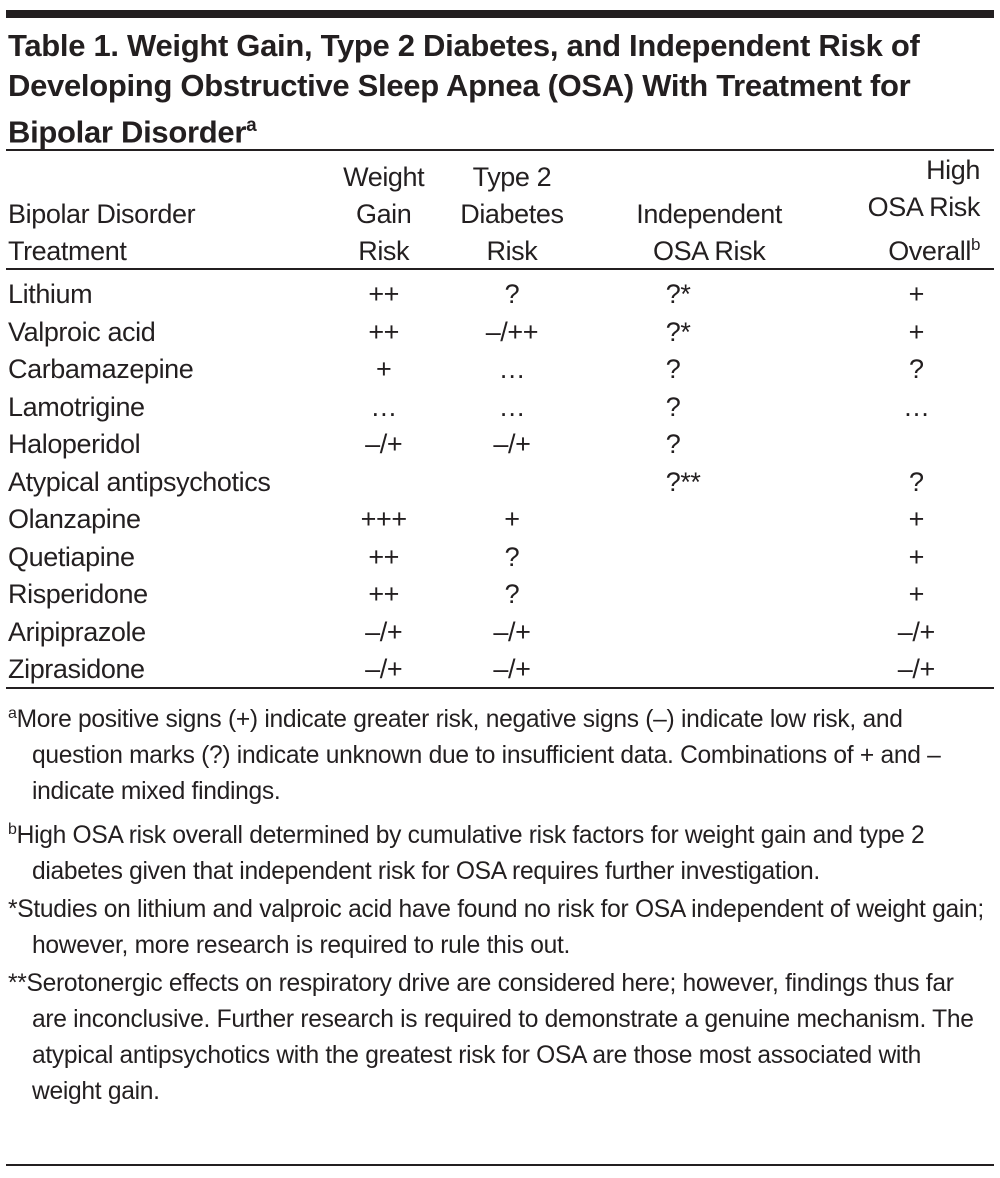  I want to click on table-row: Ziprasidone –/+ –/+ –/+, so click(500, 670).